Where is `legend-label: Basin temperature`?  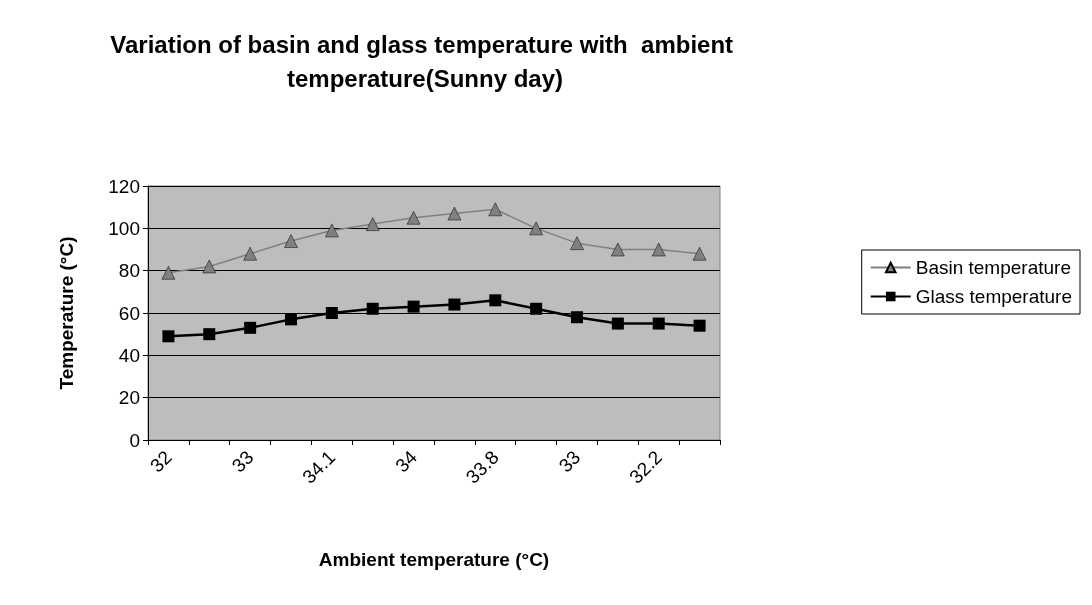
legend-label: Basin temperature is located at coordinates (993, 267).